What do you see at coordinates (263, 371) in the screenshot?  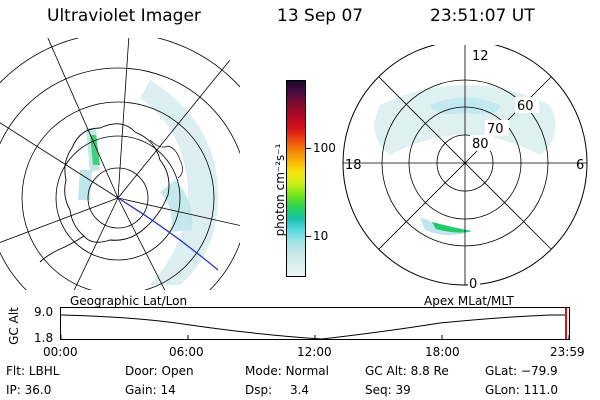 I see `status-label: Mode:` at bounding box center [263, 371].